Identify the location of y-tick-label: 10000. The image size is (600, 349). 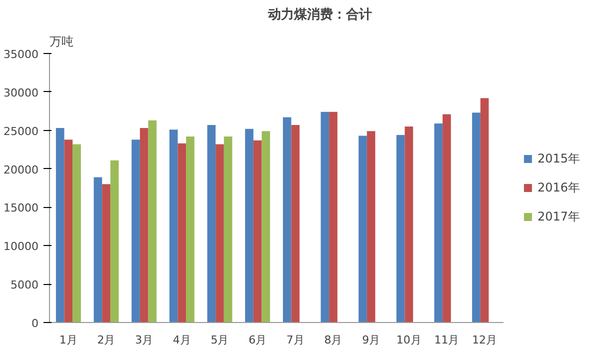
(21, 247).